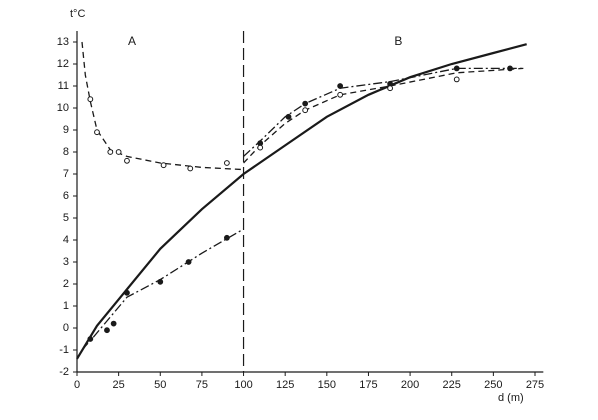  What do you see at coordinates (77, 14) in the screenshot?
I see `y-axis-label: t°C` at bounding box center [77, 14].